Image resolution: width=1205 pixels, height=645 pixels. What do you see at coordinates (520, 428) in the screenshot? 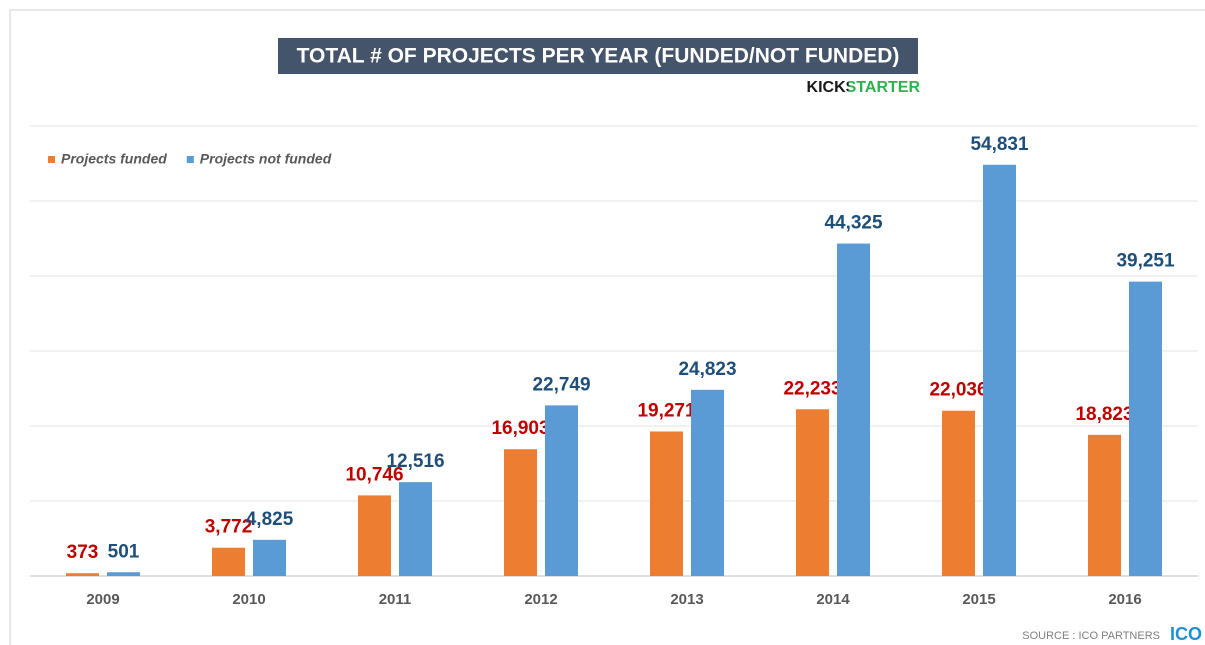
I see `value-label: 16,903` at bounding box center [520, 428].